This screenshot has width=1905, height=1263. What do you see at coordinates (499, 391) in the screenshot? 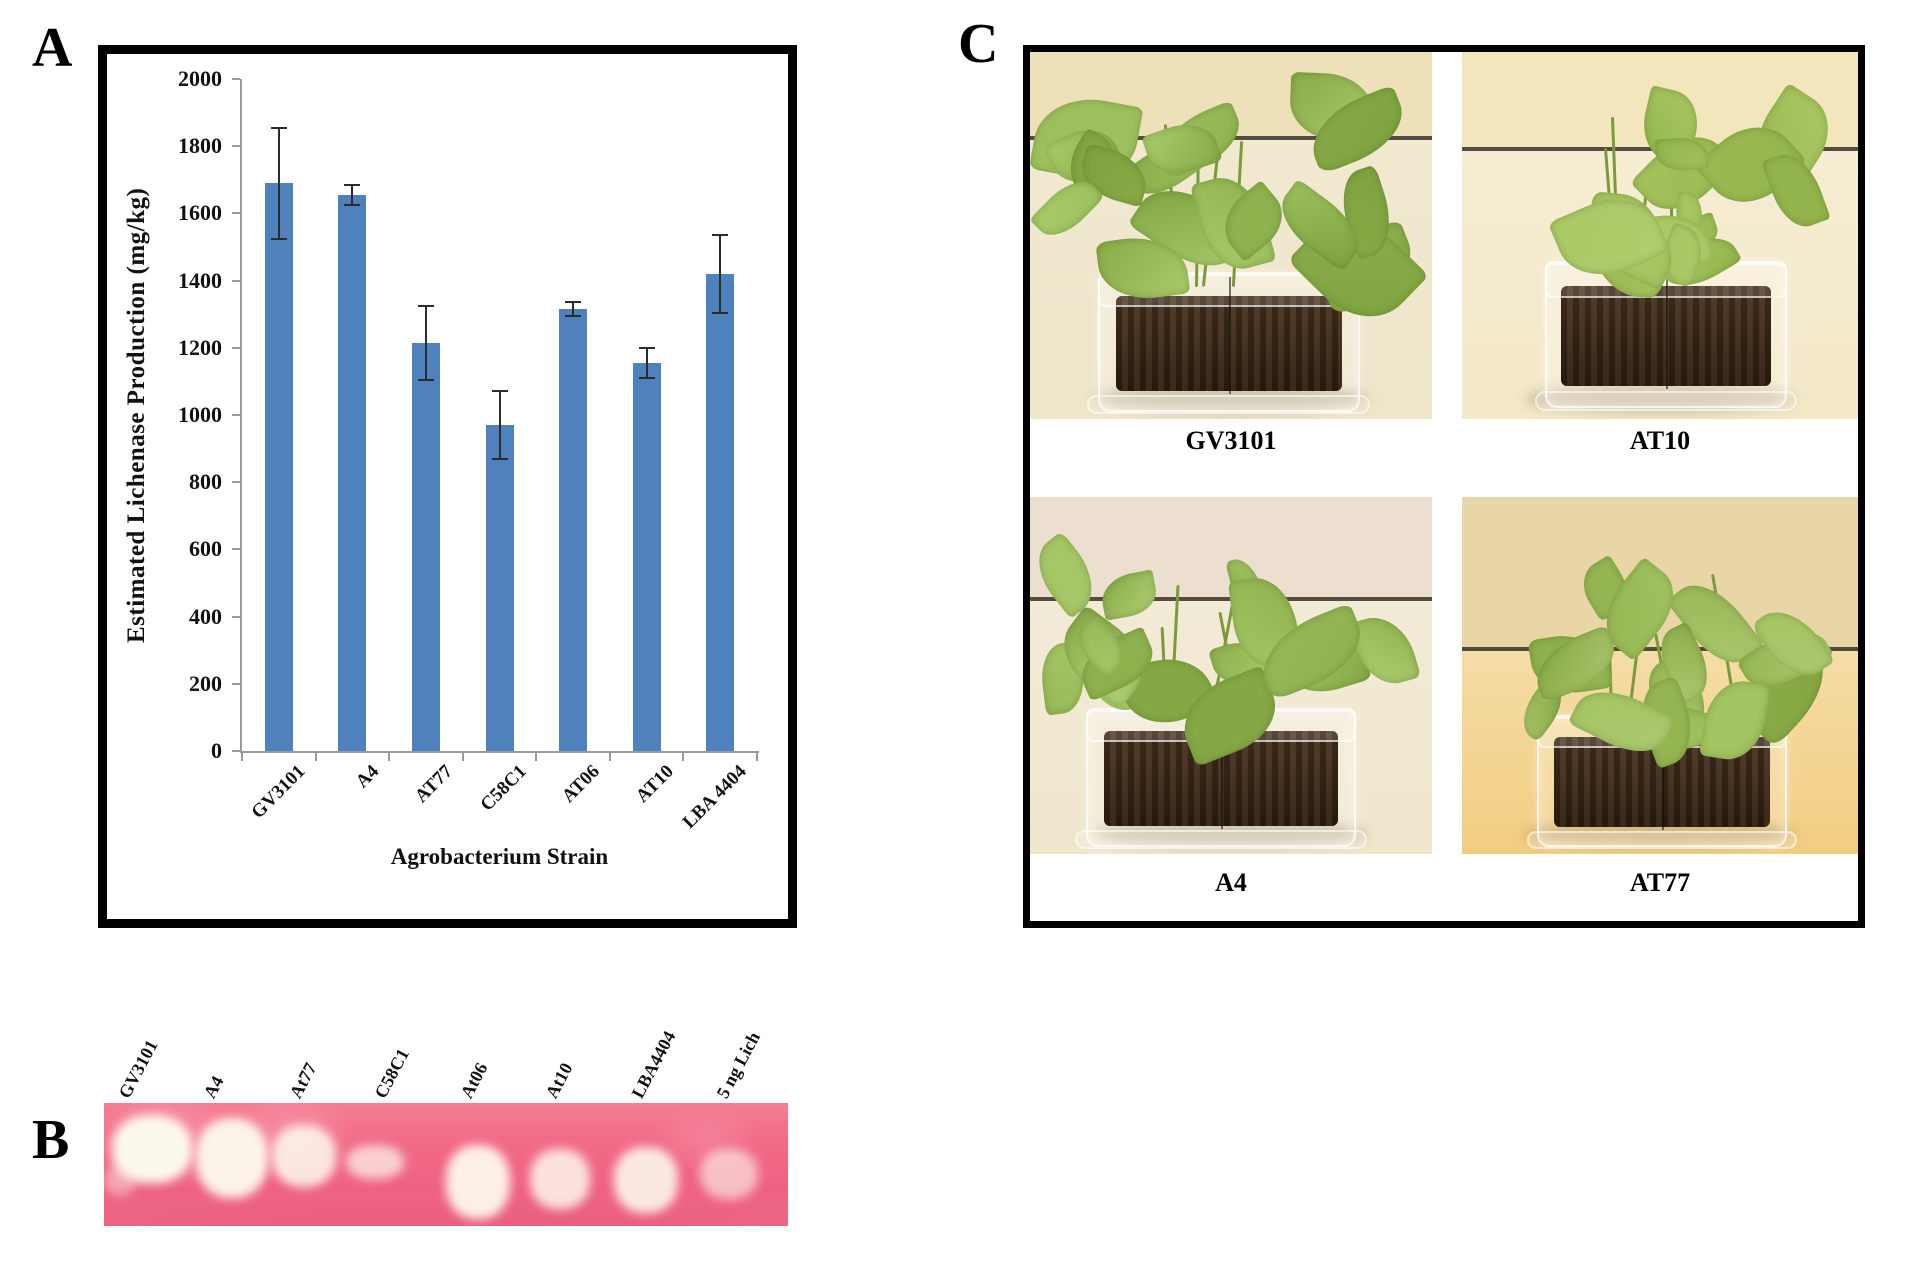
I see `error-cap-top-c58c1` at bounding box center [499, 391].